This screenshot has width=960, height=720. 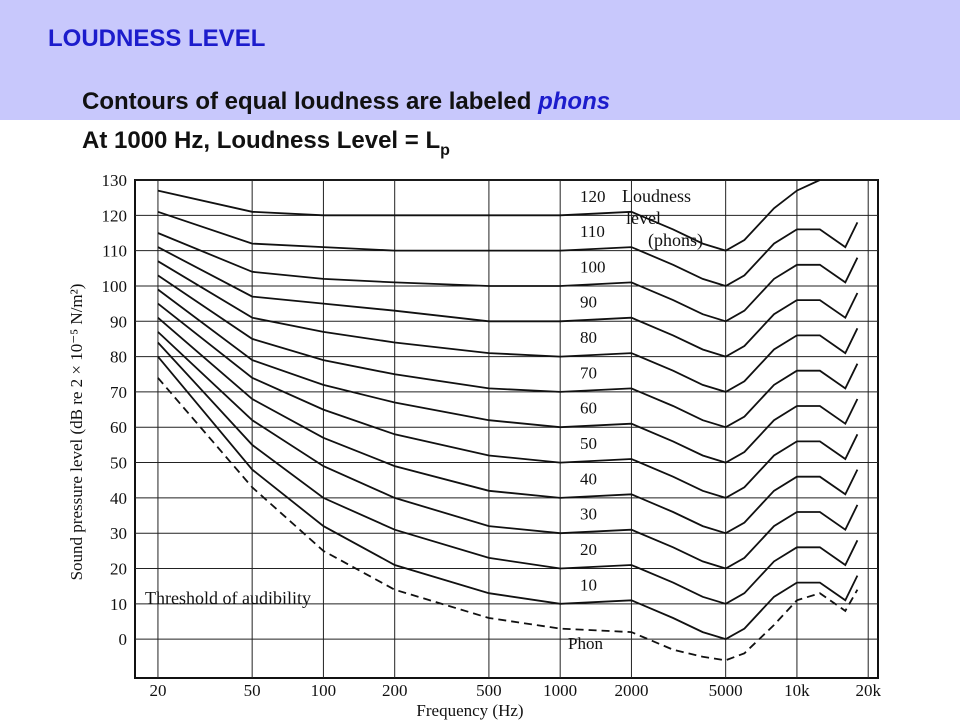 I want to click on x-tick-label: 500, so click(x=489, y=690).